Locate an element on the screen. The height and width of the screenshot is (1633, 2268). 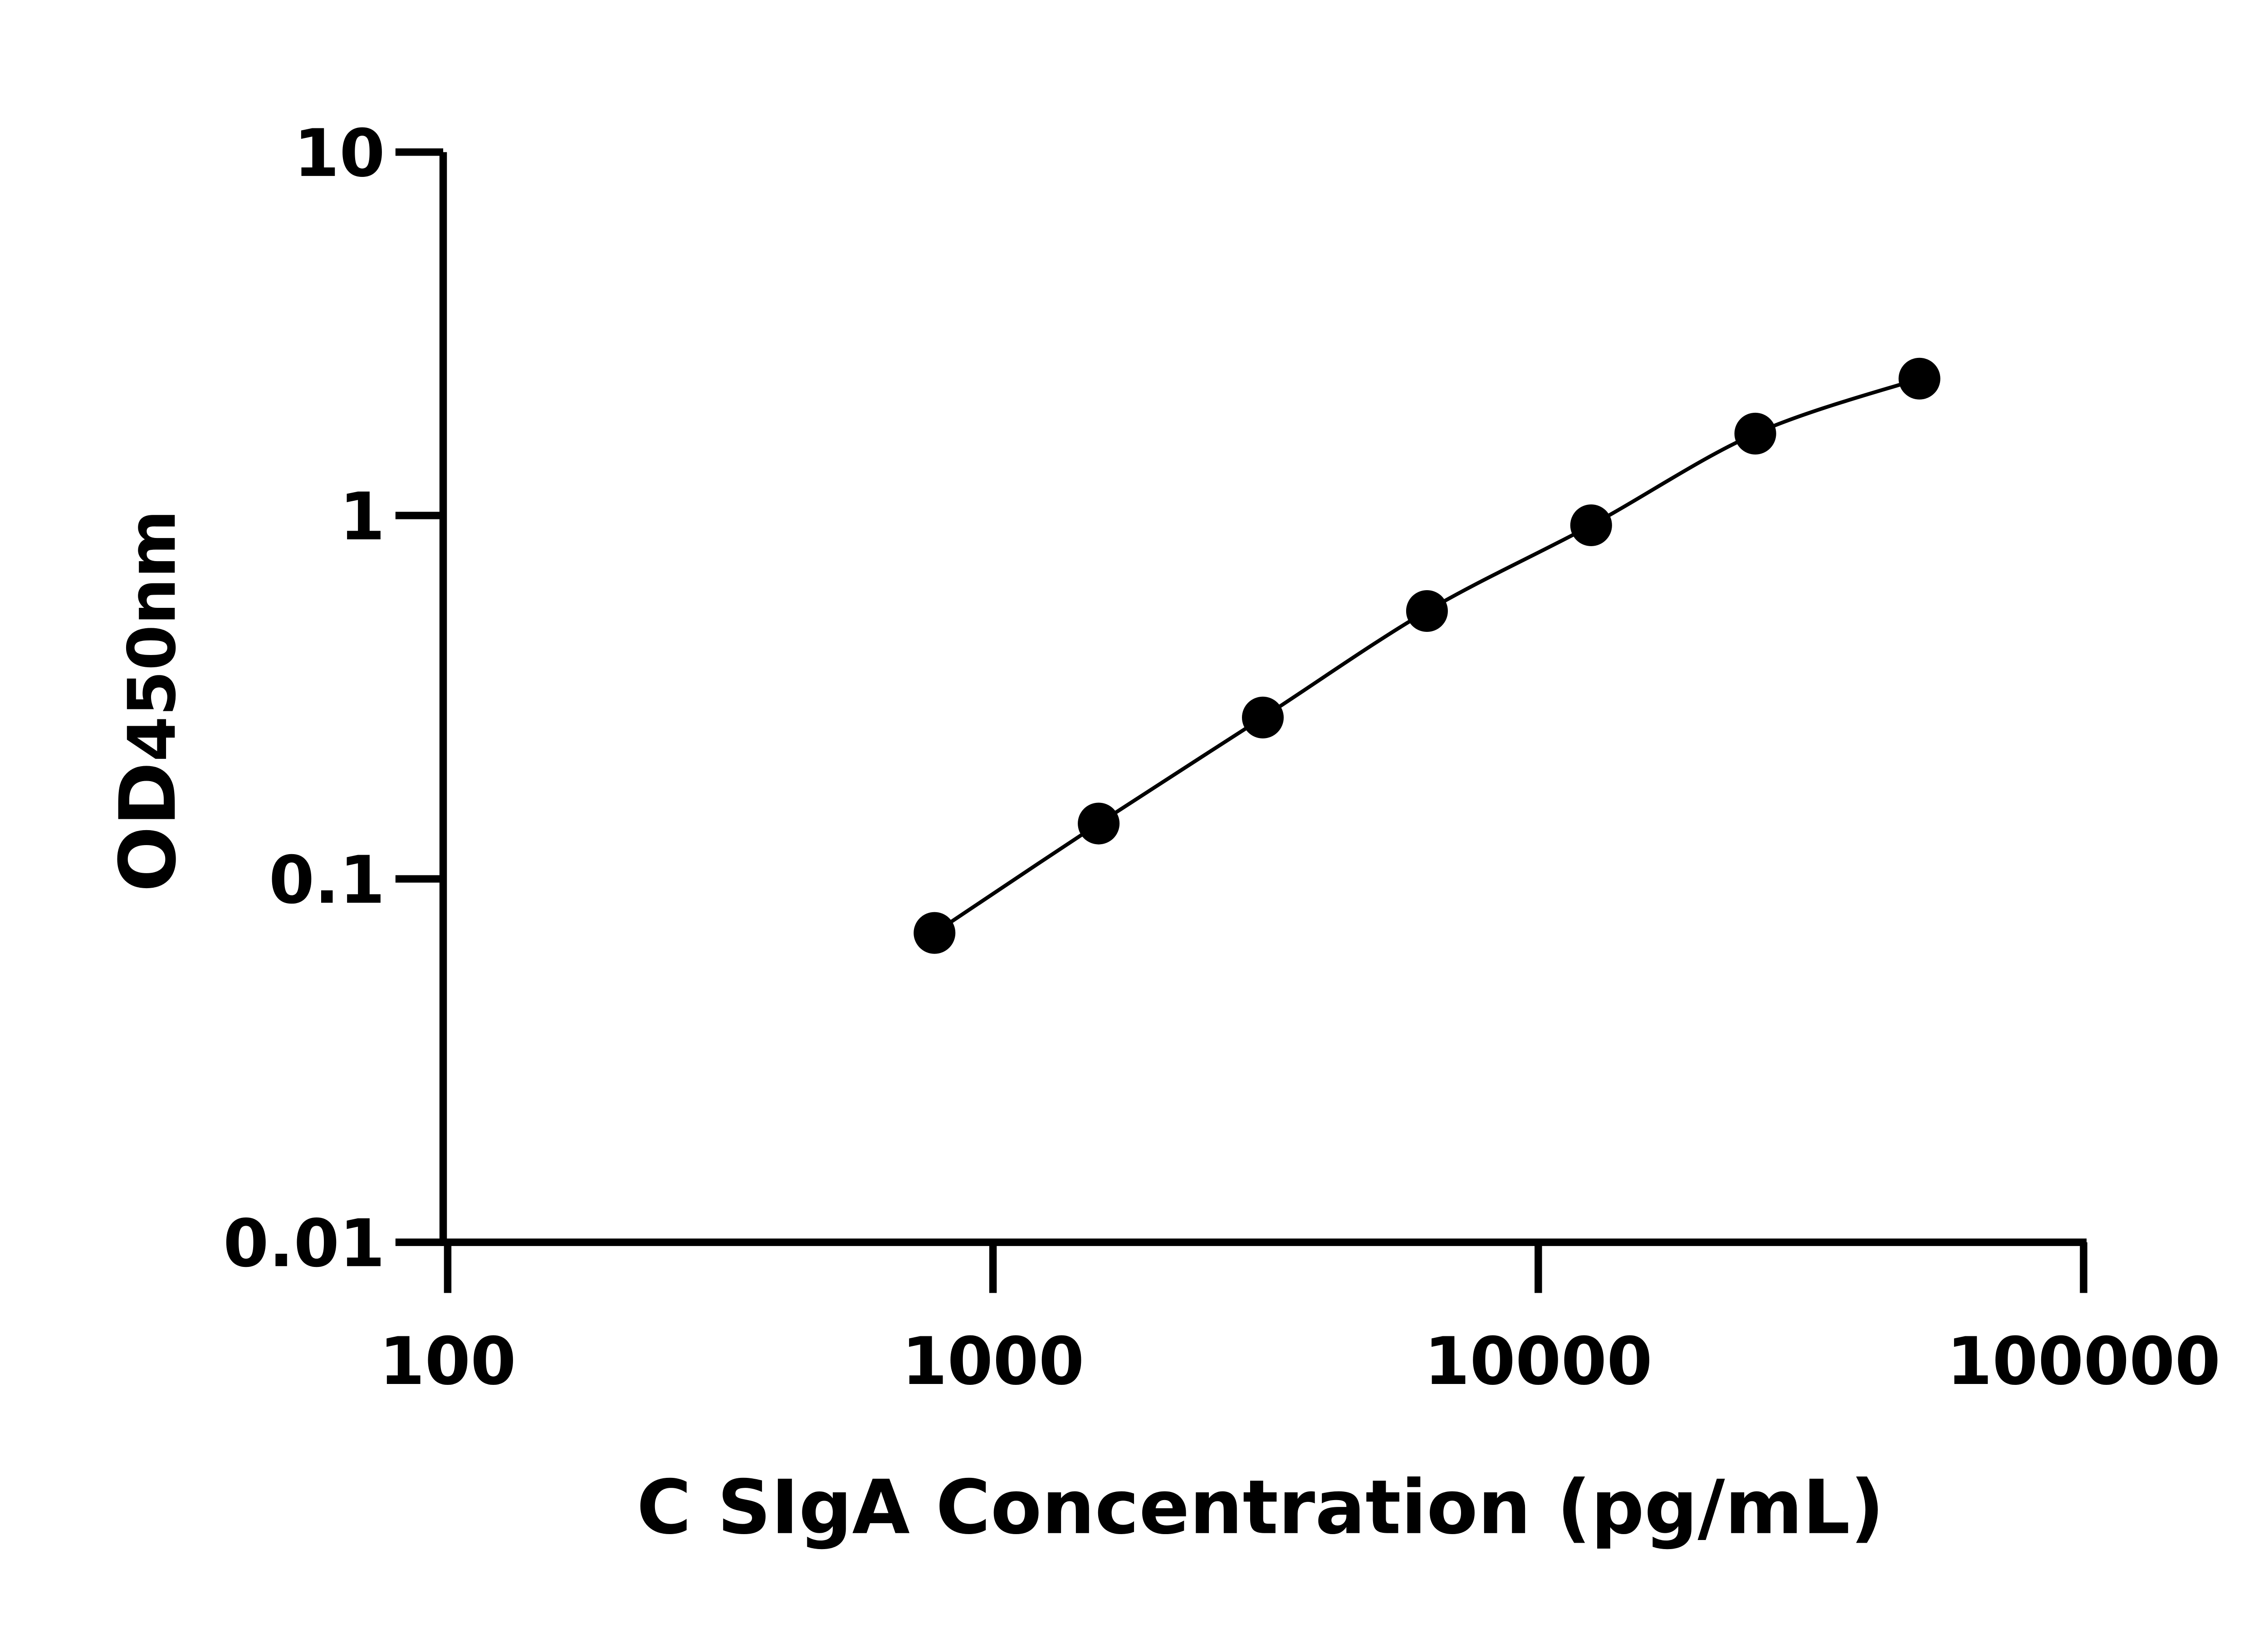
y-tick-label: 0.01 is located at coordinates (304, 1244).